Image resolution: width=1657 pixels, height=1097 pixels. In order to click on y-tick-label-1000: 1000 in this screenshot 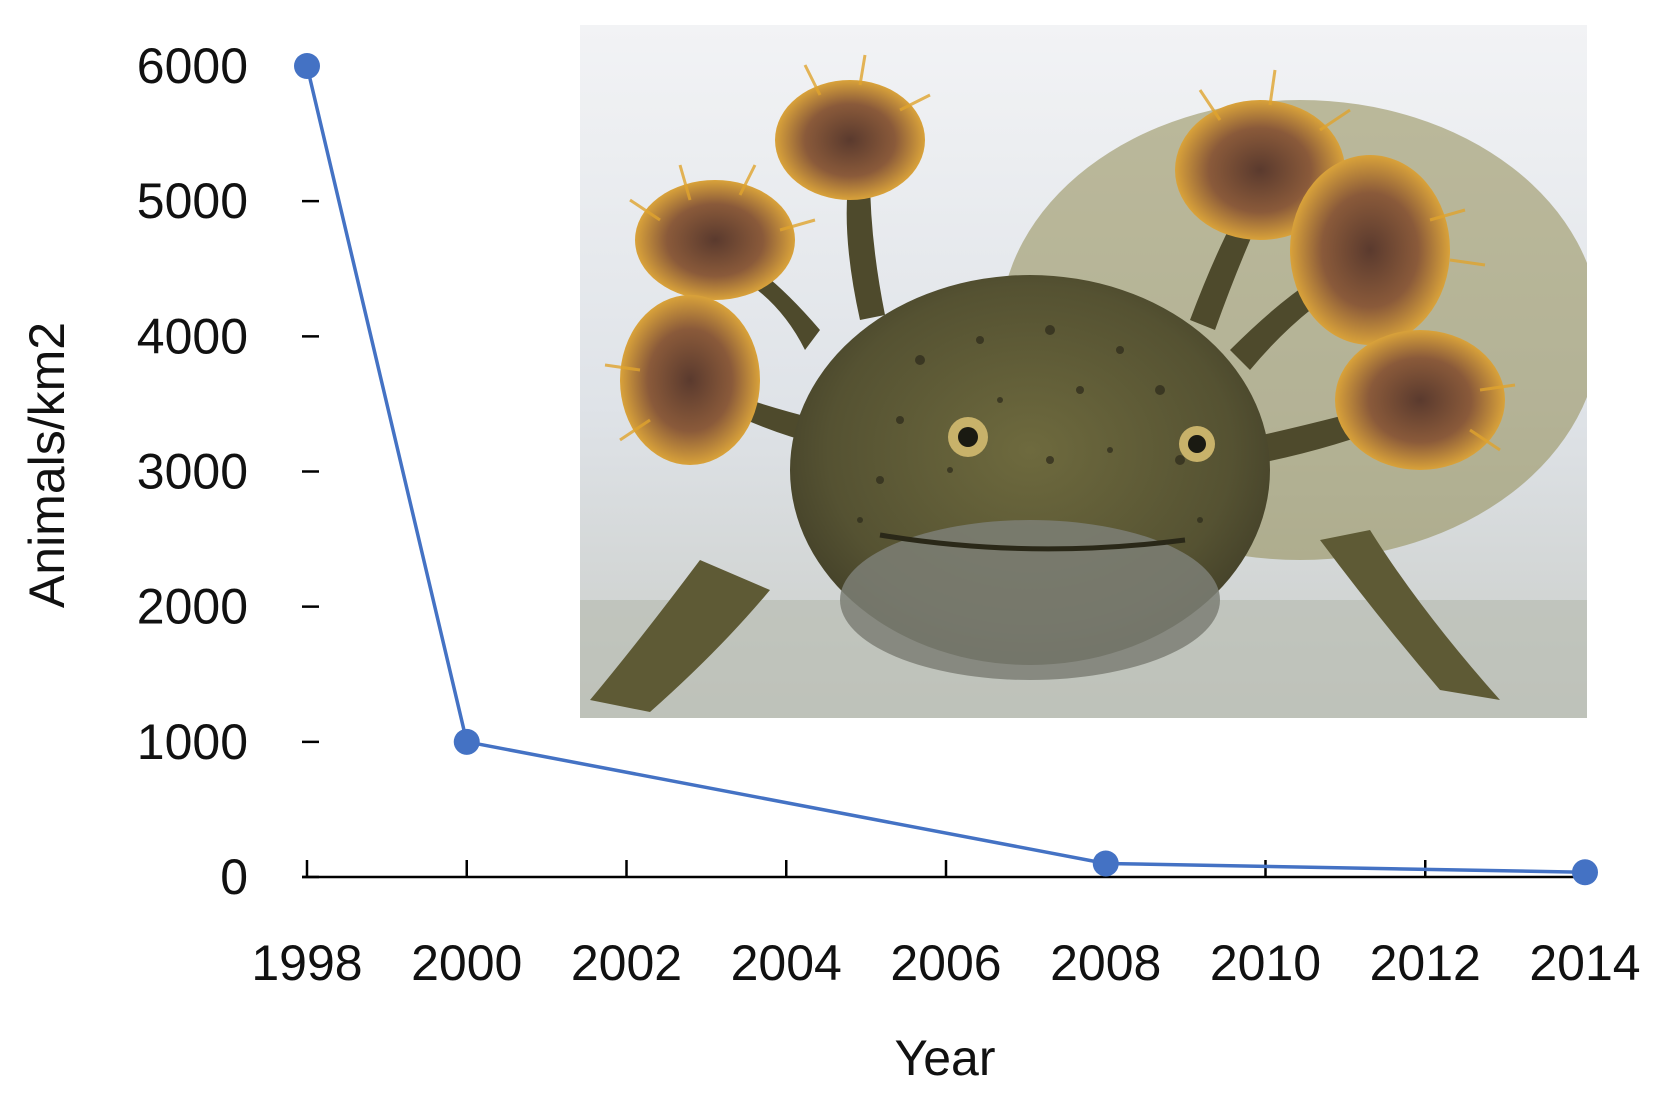, I will do `click(192, 742)`.